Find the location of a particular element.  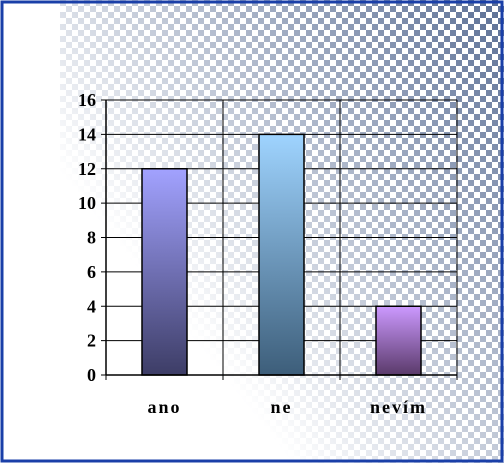

y-tick-label: 4 is located at coordinates (91, 306).